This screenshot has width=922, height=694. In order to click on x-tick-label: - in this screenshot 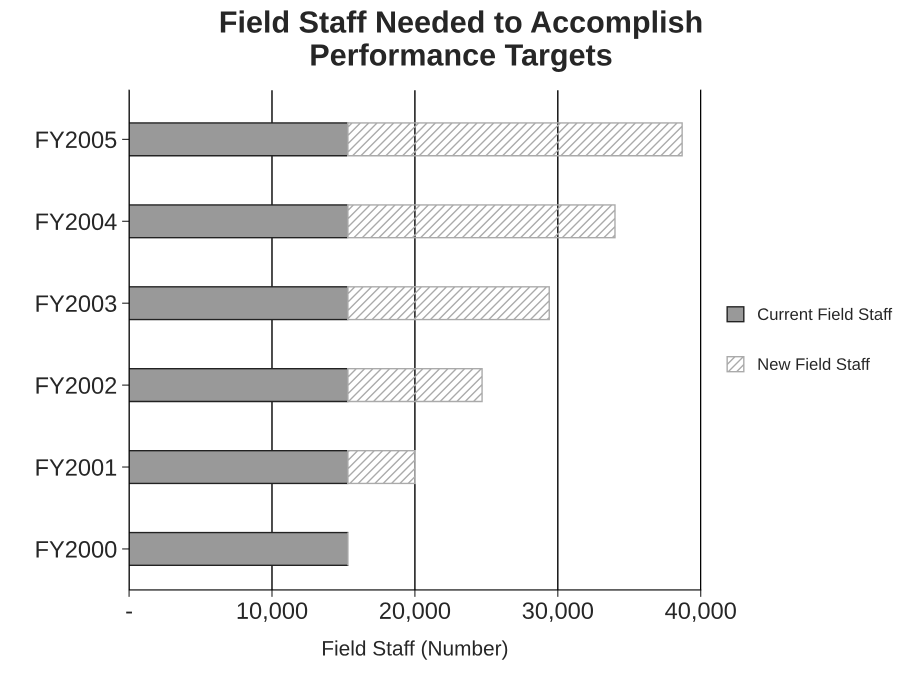, I will do `click(129, 613)`.